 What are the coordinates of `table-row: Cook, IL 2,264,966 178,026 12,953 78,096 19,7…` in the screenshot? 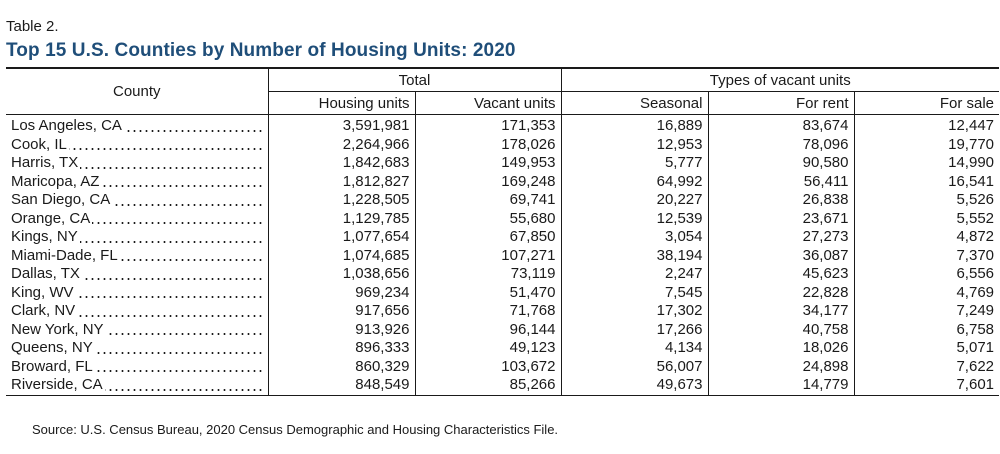 It's located at (502, 144).